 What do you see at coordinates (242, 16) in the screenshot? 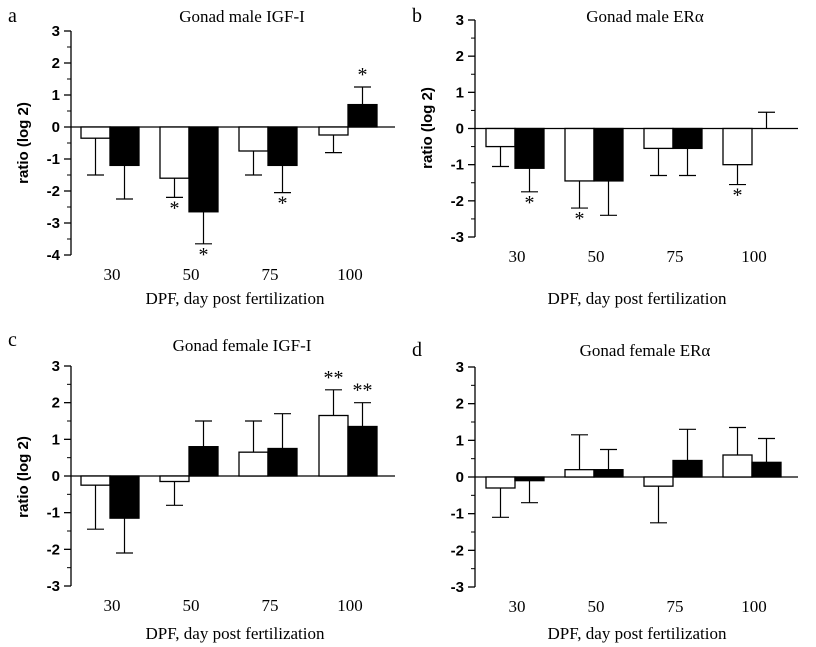
I see `chart-title: Gonad male IGF-I` at bounding box center [242, 16].